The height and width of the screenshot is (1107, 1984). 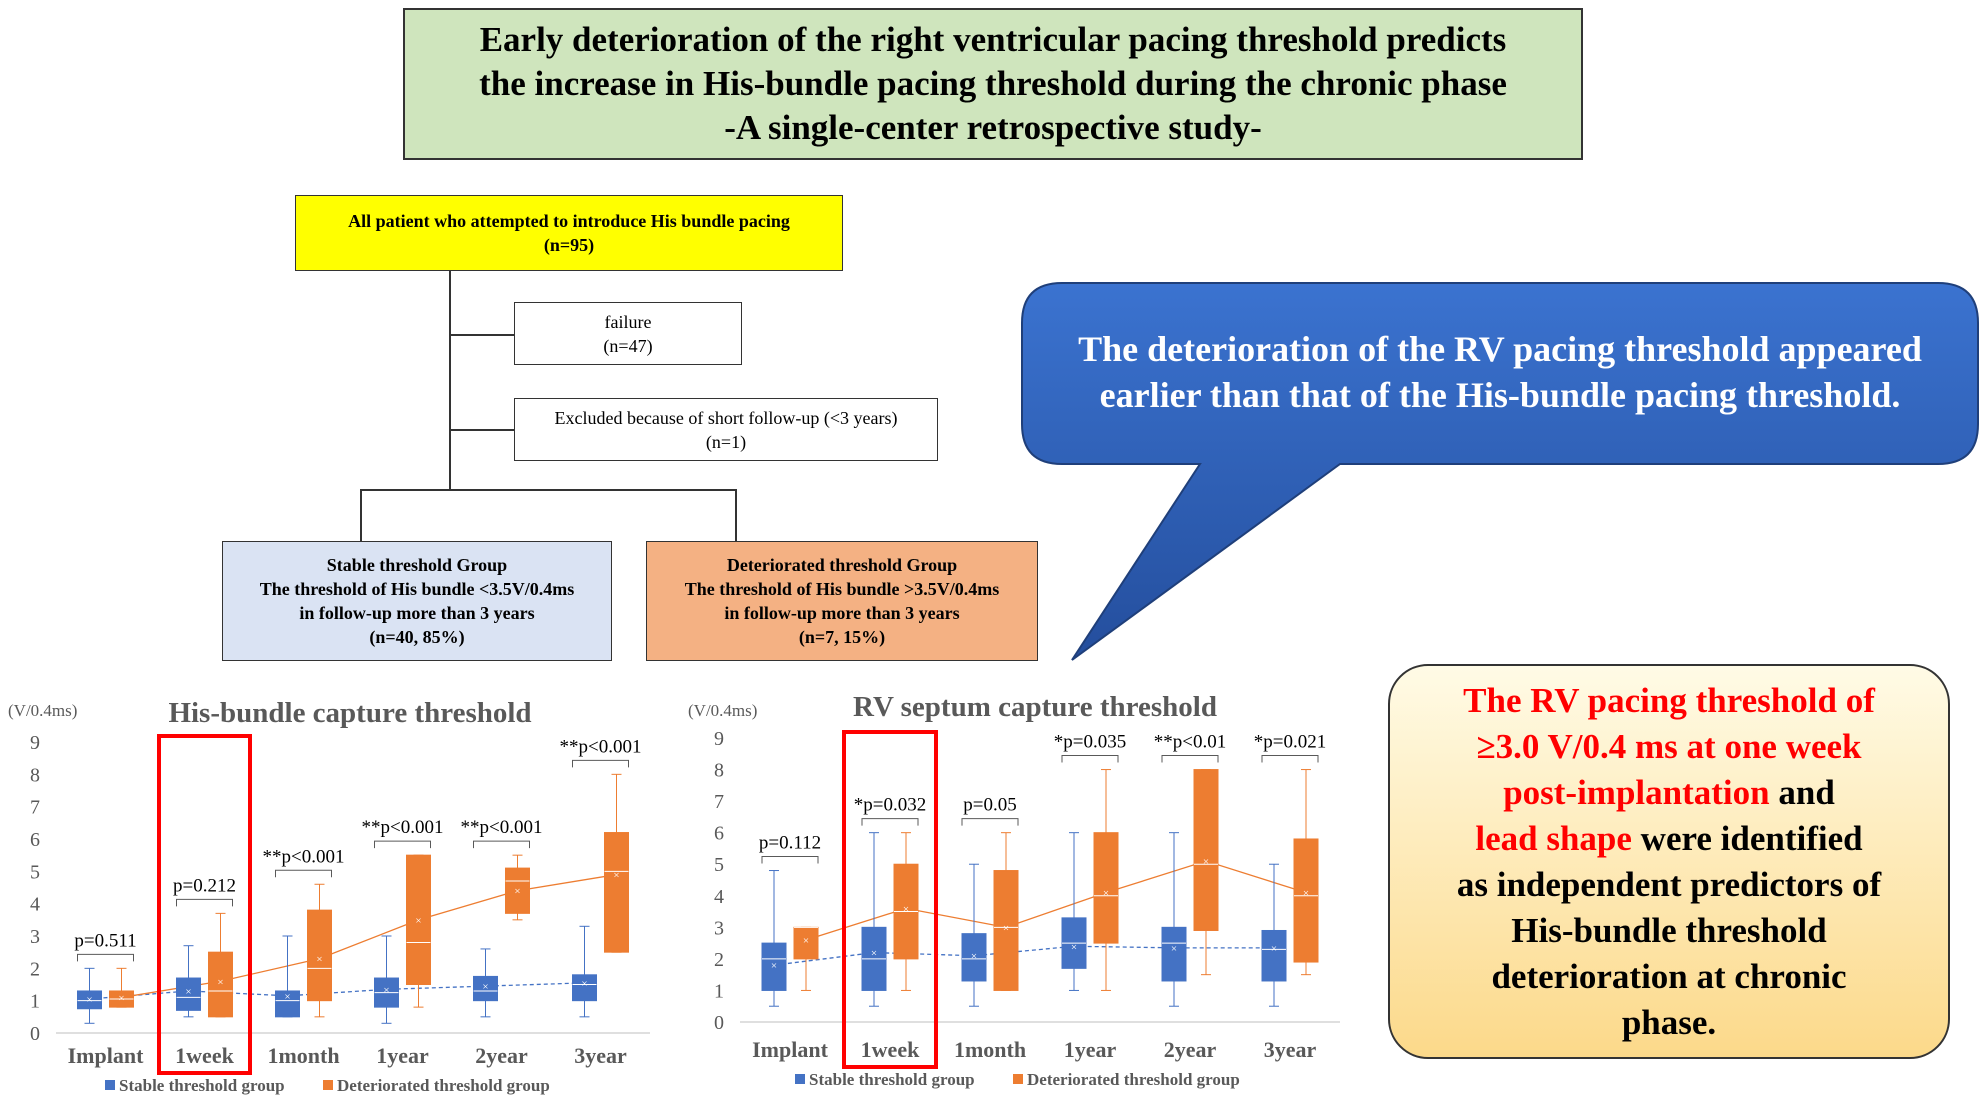 I want to click on y-tick-label: 7, so click(x=35, y=808).